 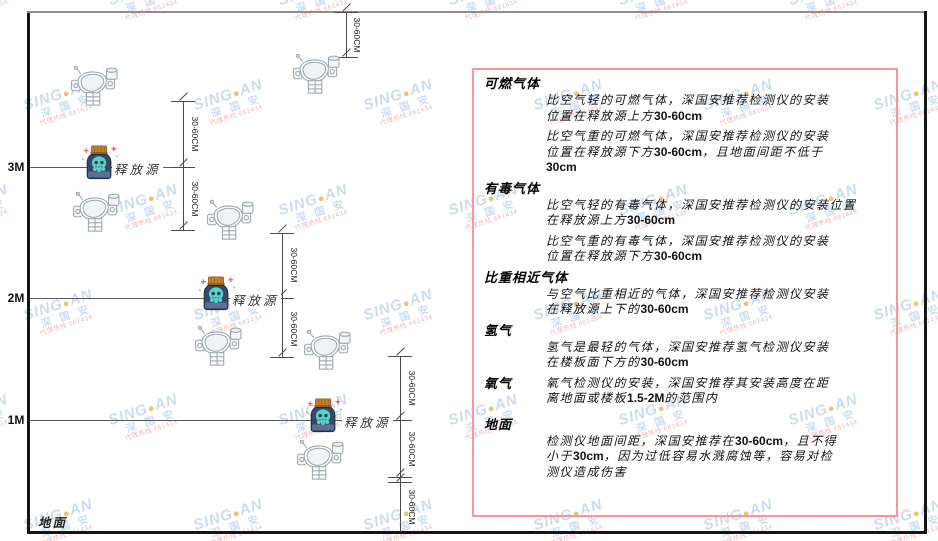 I want to click on section-heading: 有毒气体, so click(x=512, y=188).